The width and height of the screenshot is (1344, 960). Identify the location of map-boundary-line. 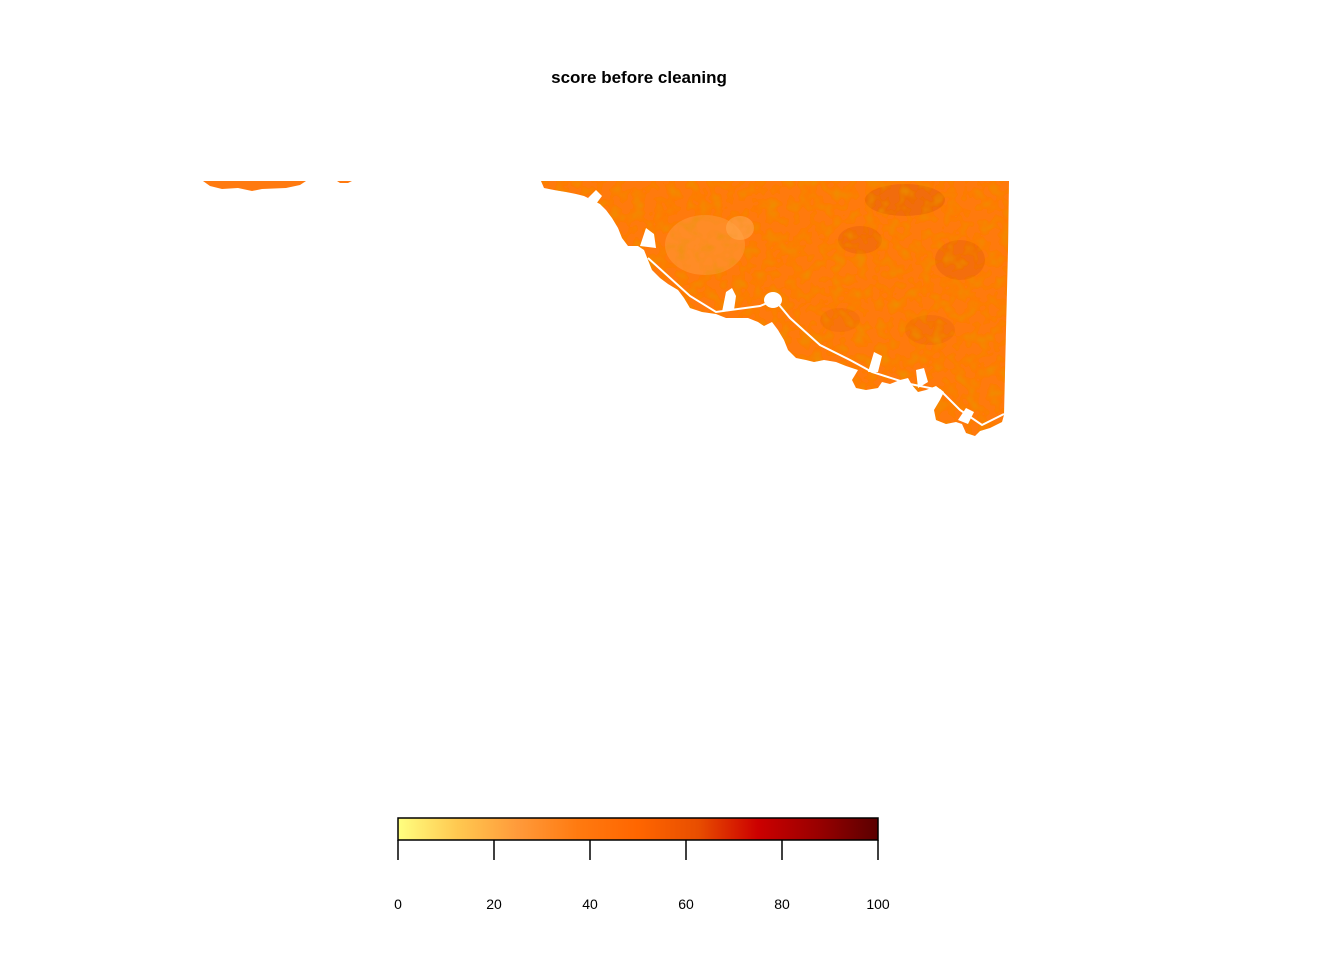
(826, 342).